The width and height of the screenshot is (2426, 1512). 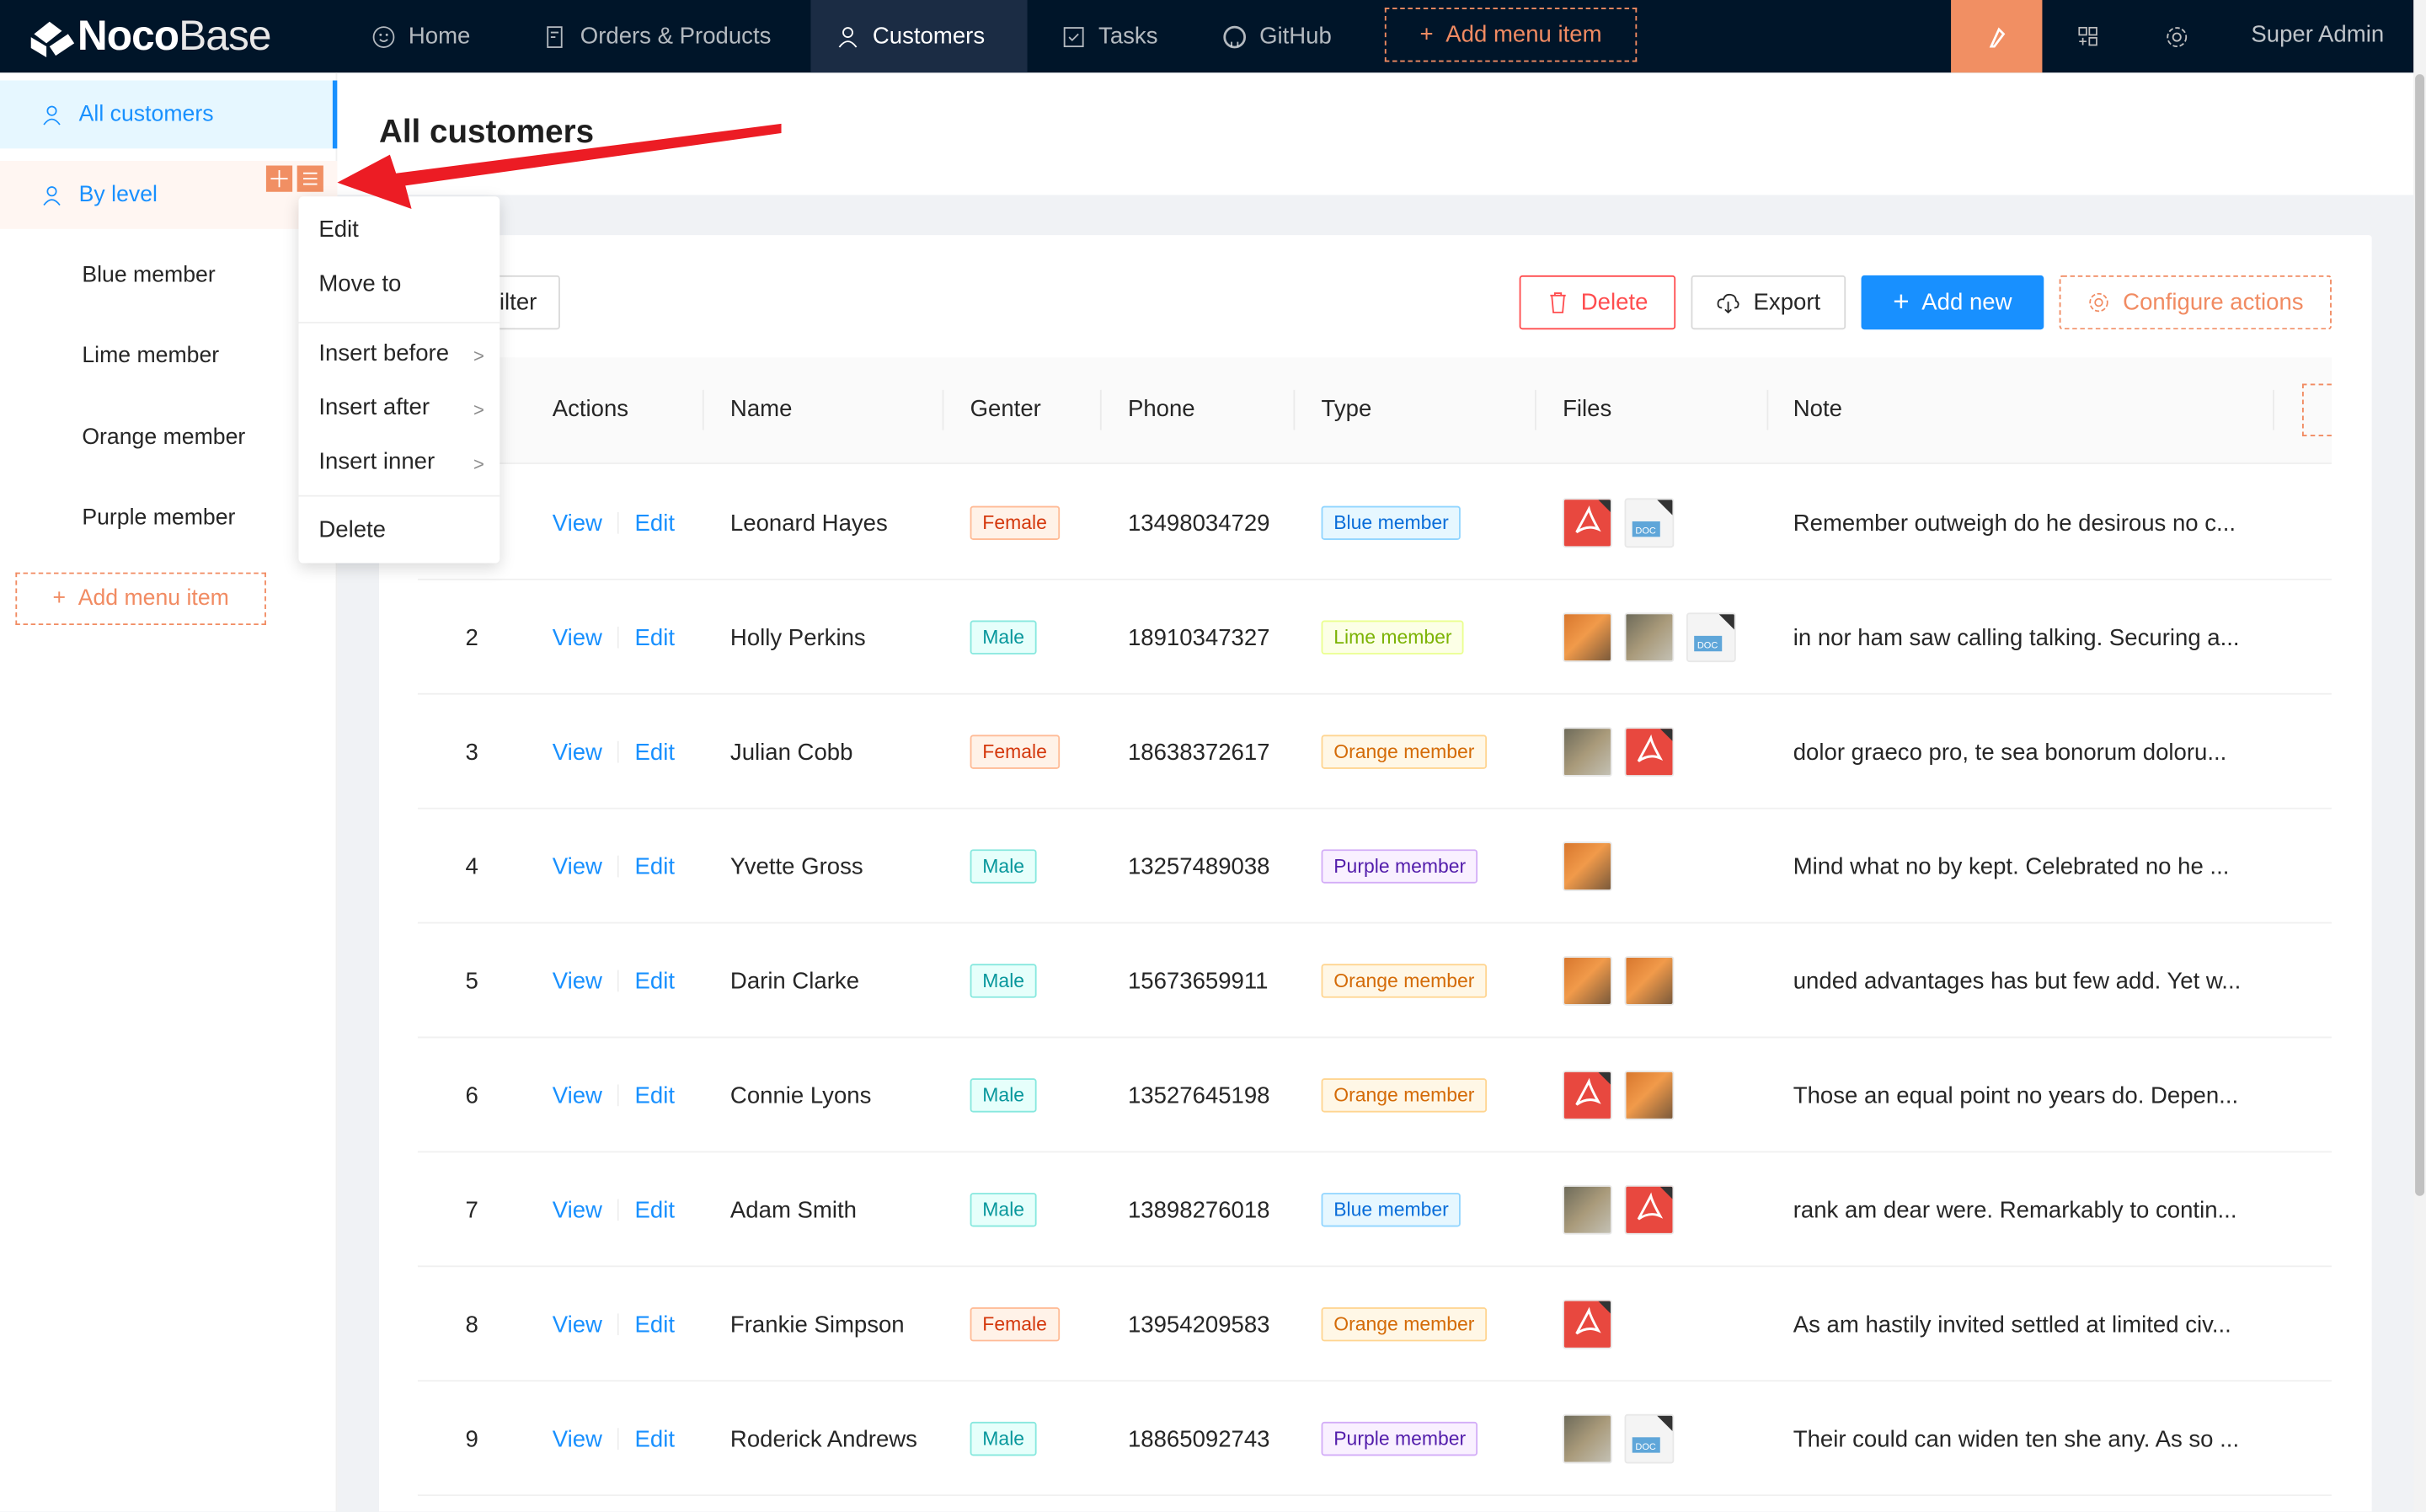 I want to click on nav-orders-products: Orders & Products, so click(x=656, y=36).